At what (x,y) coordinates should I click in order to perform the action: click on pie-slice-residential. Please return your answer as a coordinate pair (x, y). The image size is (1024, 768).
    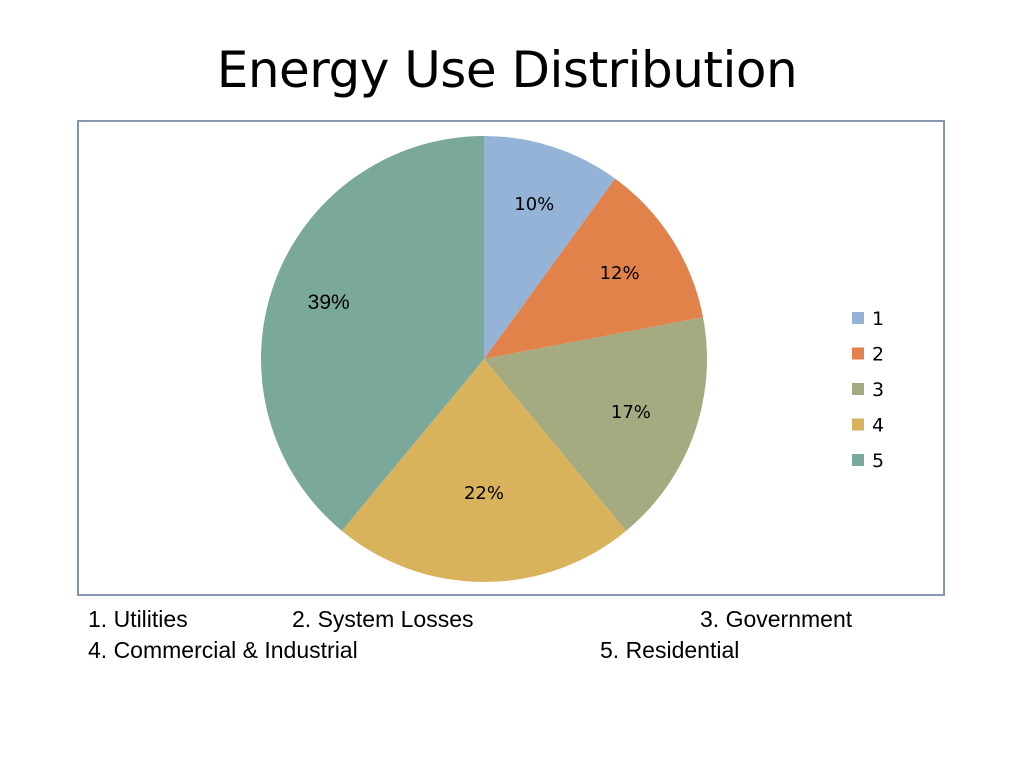
    Looking at the image, I should click on (372, 333).